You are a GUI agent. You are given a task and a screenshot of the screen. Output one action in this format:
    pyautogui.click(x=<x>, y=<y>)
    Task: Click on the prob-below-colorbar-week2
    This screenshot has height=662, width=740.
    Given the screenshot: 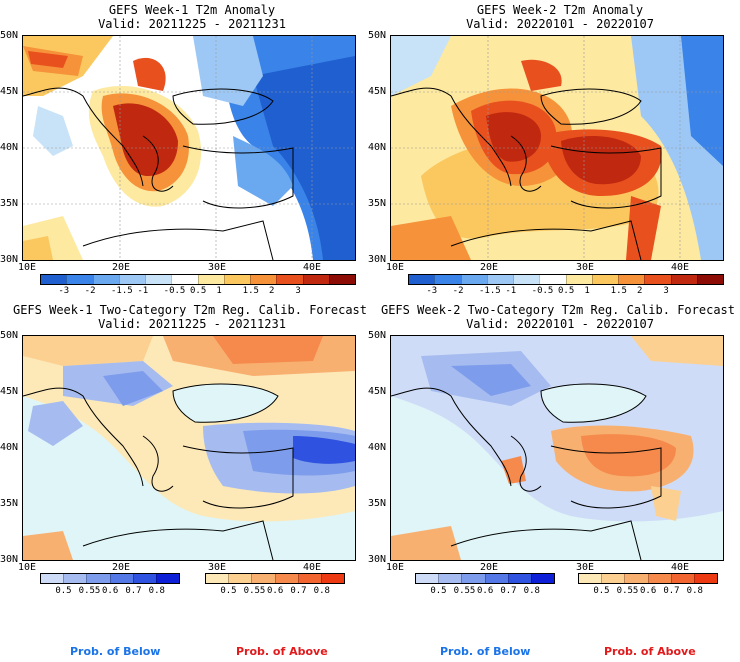 What is the action you would take?
    pyautogui.click(x=485, y=578)
    